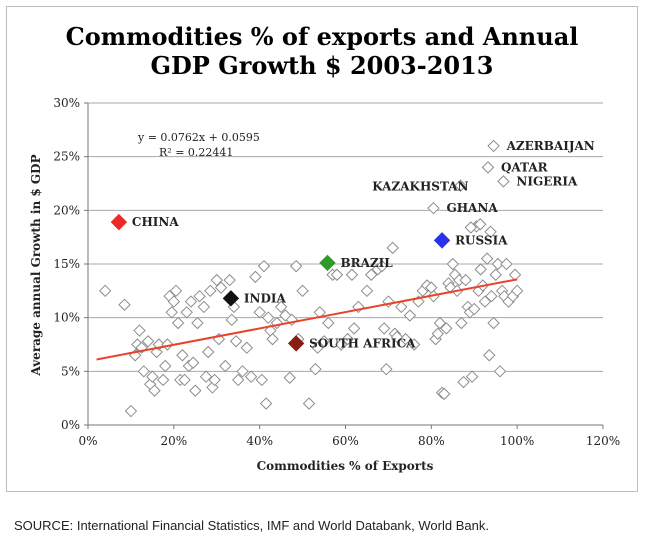  What do you see at coordinates (327, 263) in the screenshot?
I see `point-brazil` at bounding box center [327, 263].